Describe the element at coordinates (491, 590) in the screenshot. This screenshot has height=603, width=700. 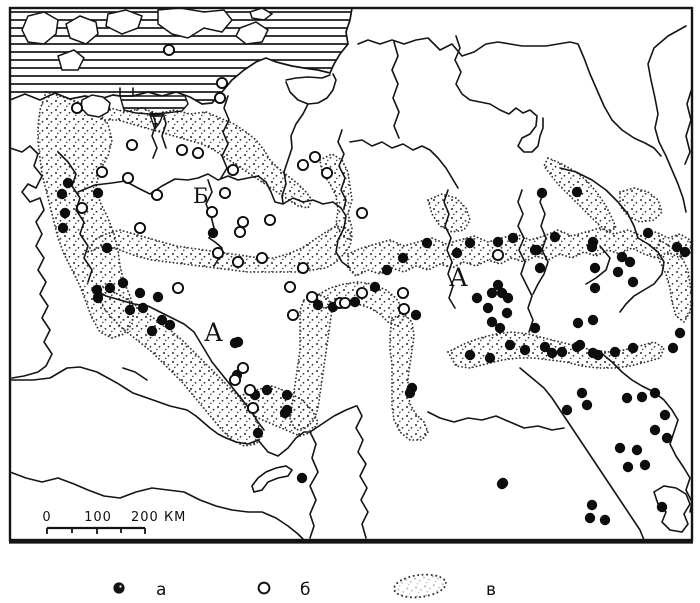
I see `legend-label-v: в` at that location.